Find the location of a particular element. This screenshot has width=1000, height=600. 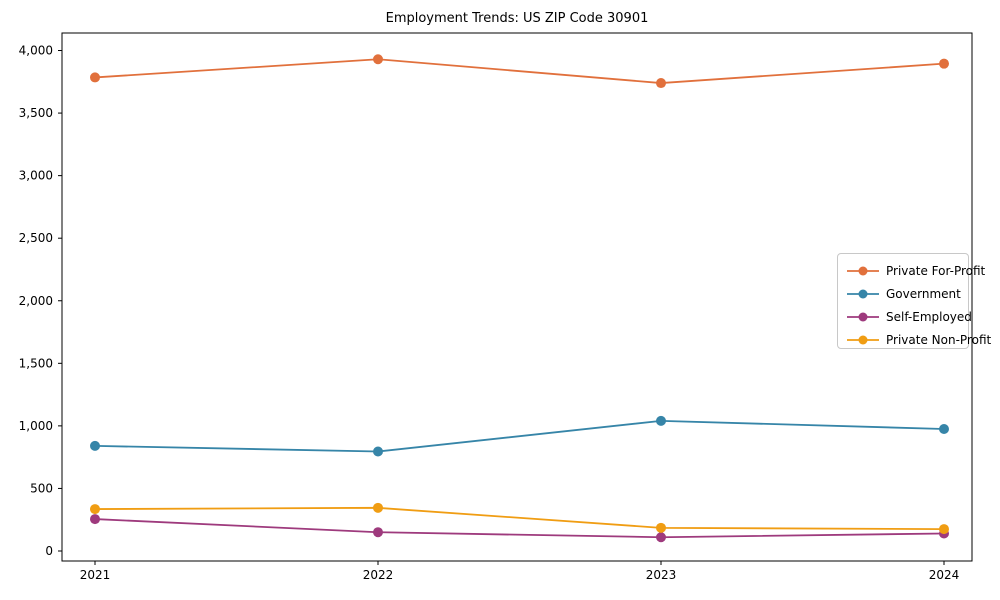

x-tick-label: 2021 is located at coordinates (95, 575).